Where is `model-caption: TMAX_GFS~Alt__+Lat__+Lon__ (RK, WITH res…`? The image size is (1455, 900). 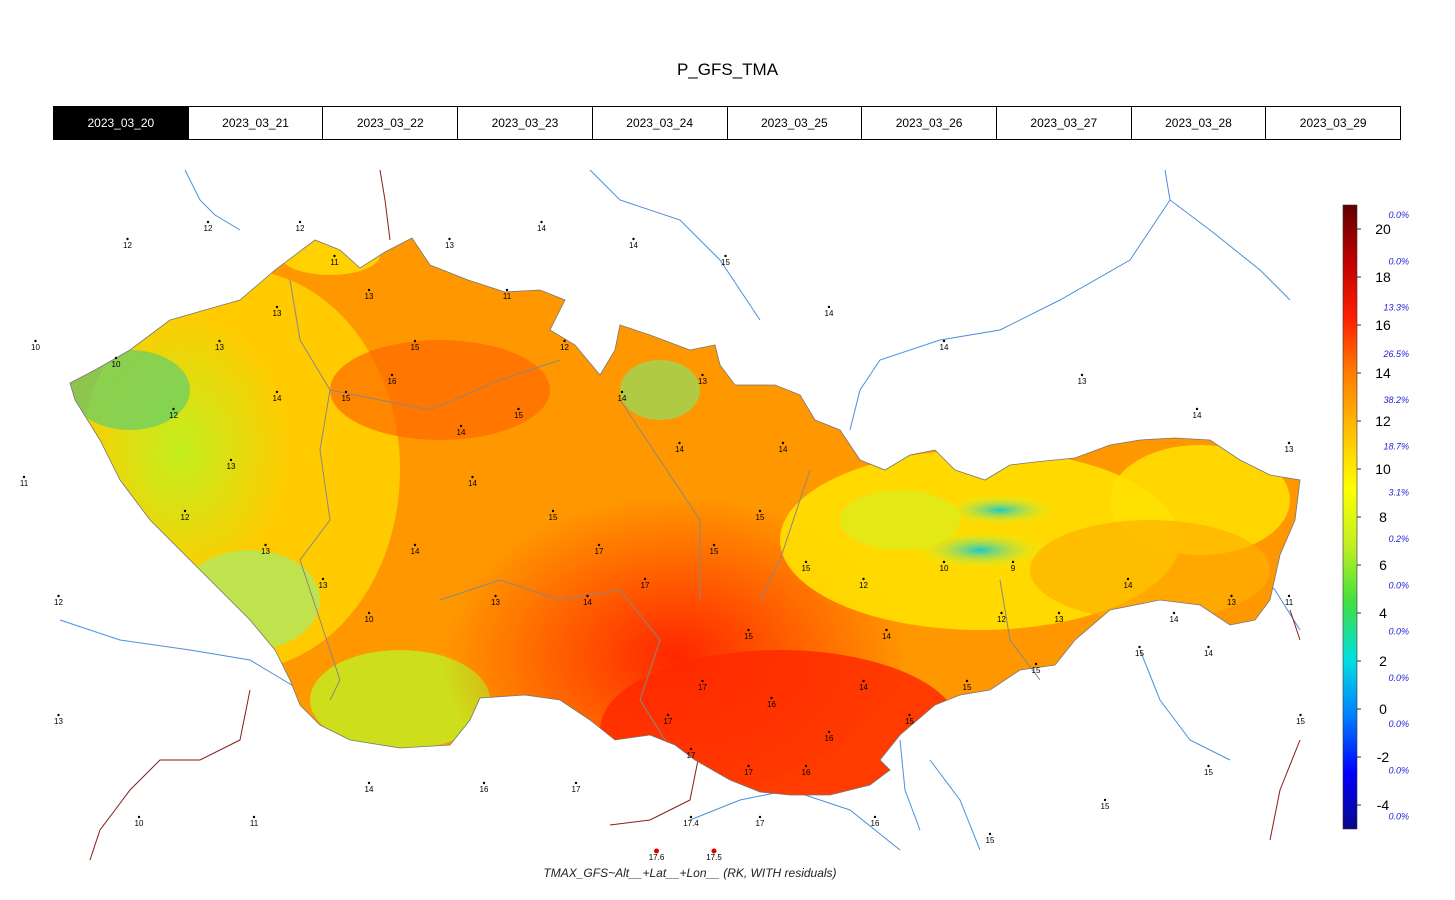 model-caption: TMAX_GFS~Alt__+Lat__+Lon__ (RK, WITH res… is located at coordinates (690, 873).